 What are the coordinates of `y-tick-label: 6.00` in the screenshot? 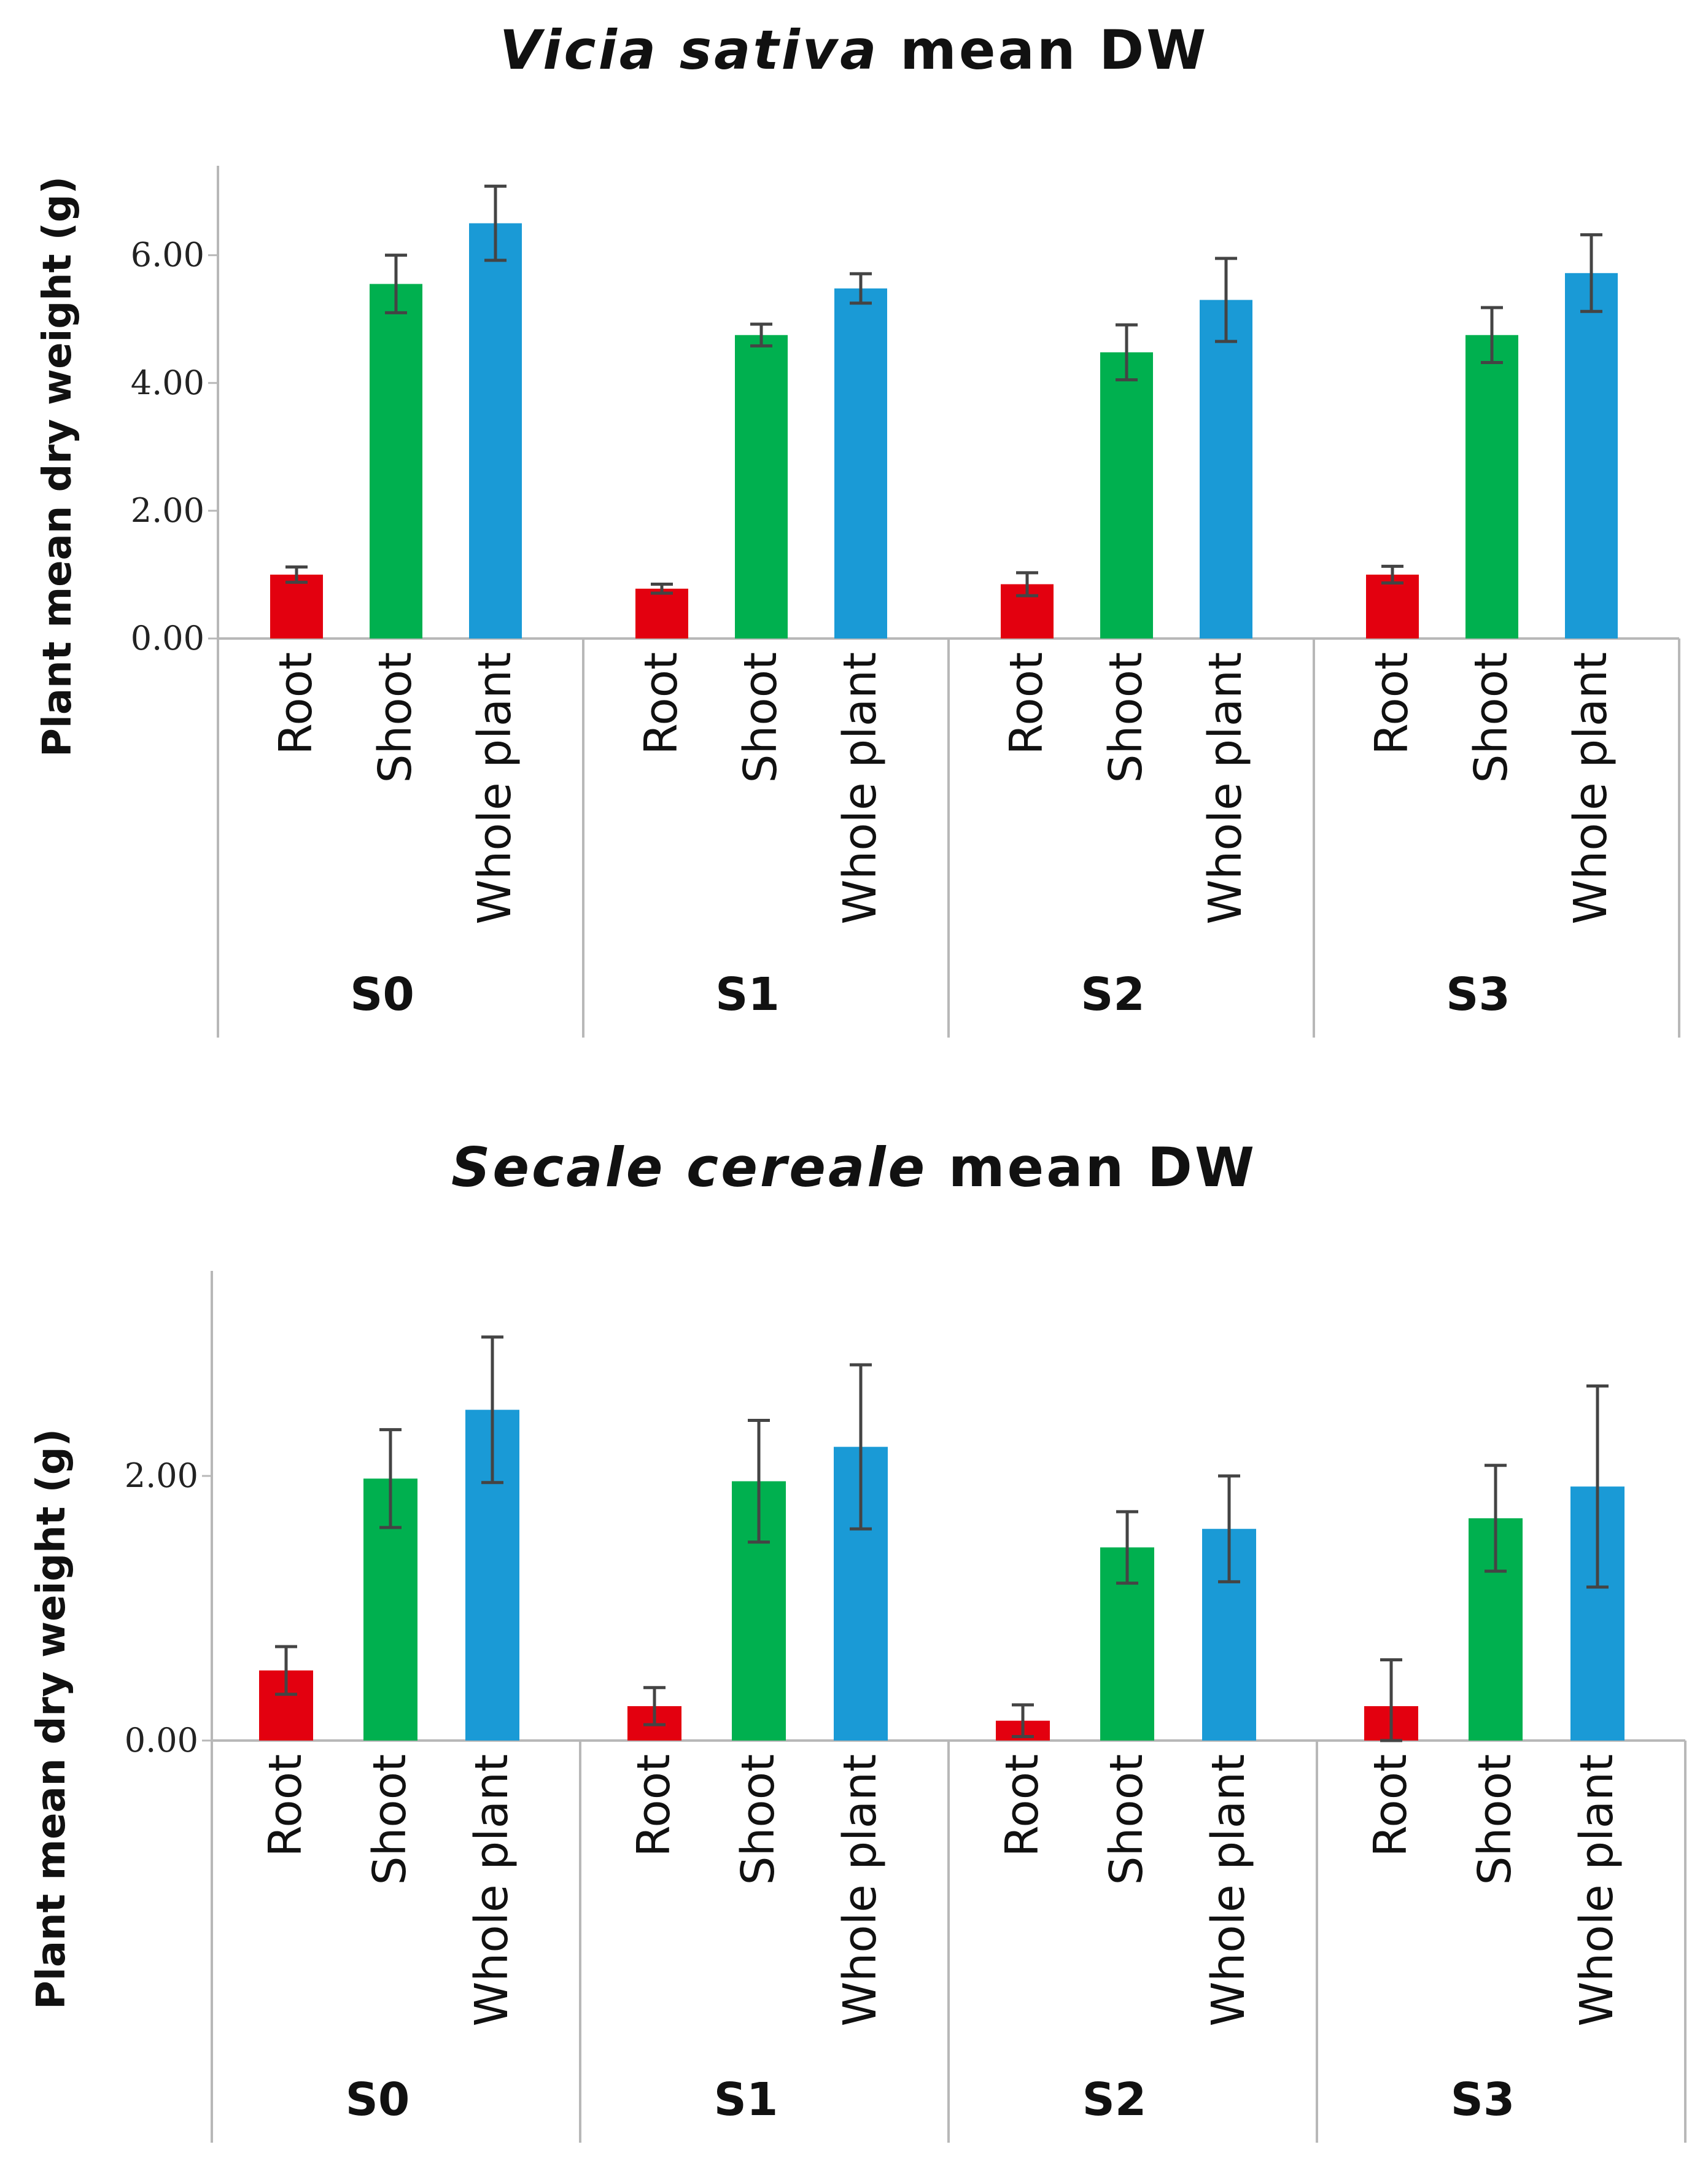 It's located at (167, 255).